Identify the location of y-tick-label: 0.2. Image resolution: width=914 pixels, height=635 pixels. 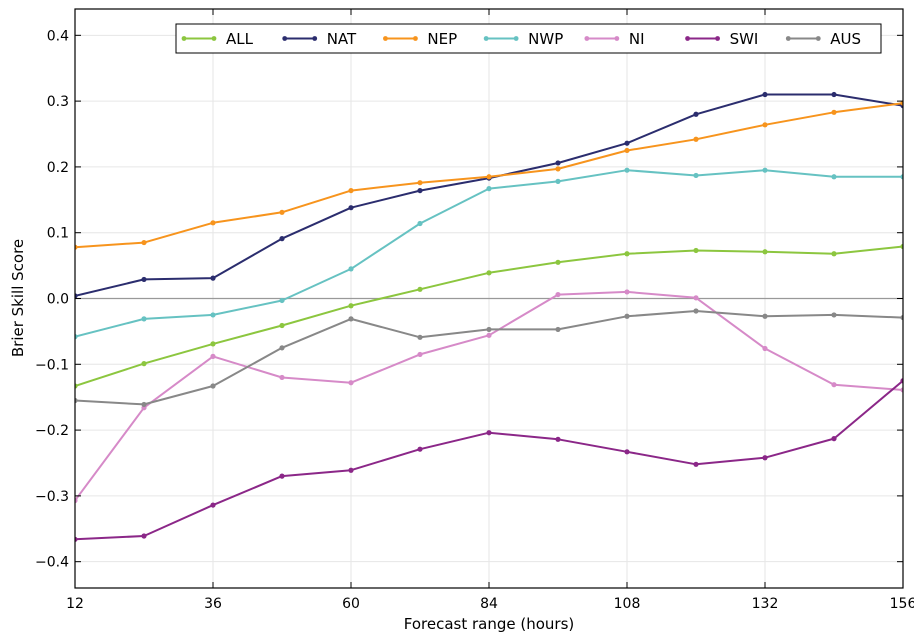
(58, 168).